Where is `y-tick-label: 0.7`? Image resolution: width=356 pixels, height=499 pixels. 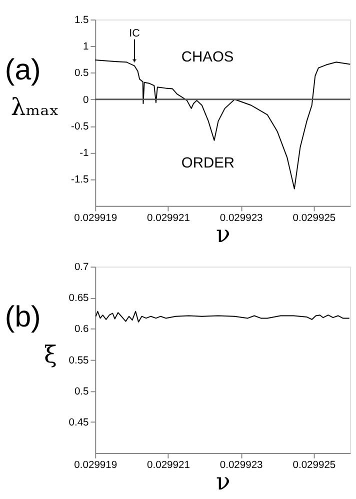 y-tick-label: 0.7 is located at coordinates (82, 268).